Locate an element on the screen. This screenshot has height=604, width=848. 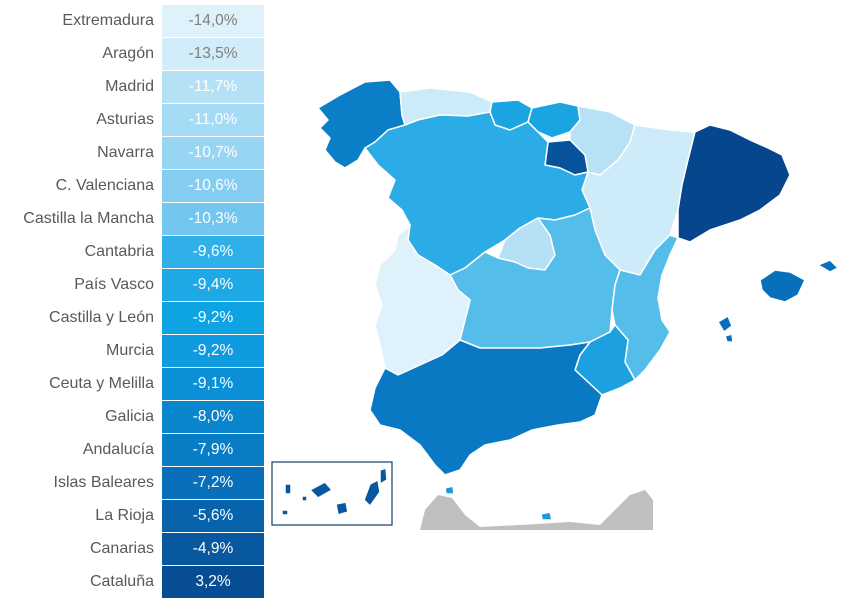
region-canarias-lanzarote is located at coordinates (383, 476).